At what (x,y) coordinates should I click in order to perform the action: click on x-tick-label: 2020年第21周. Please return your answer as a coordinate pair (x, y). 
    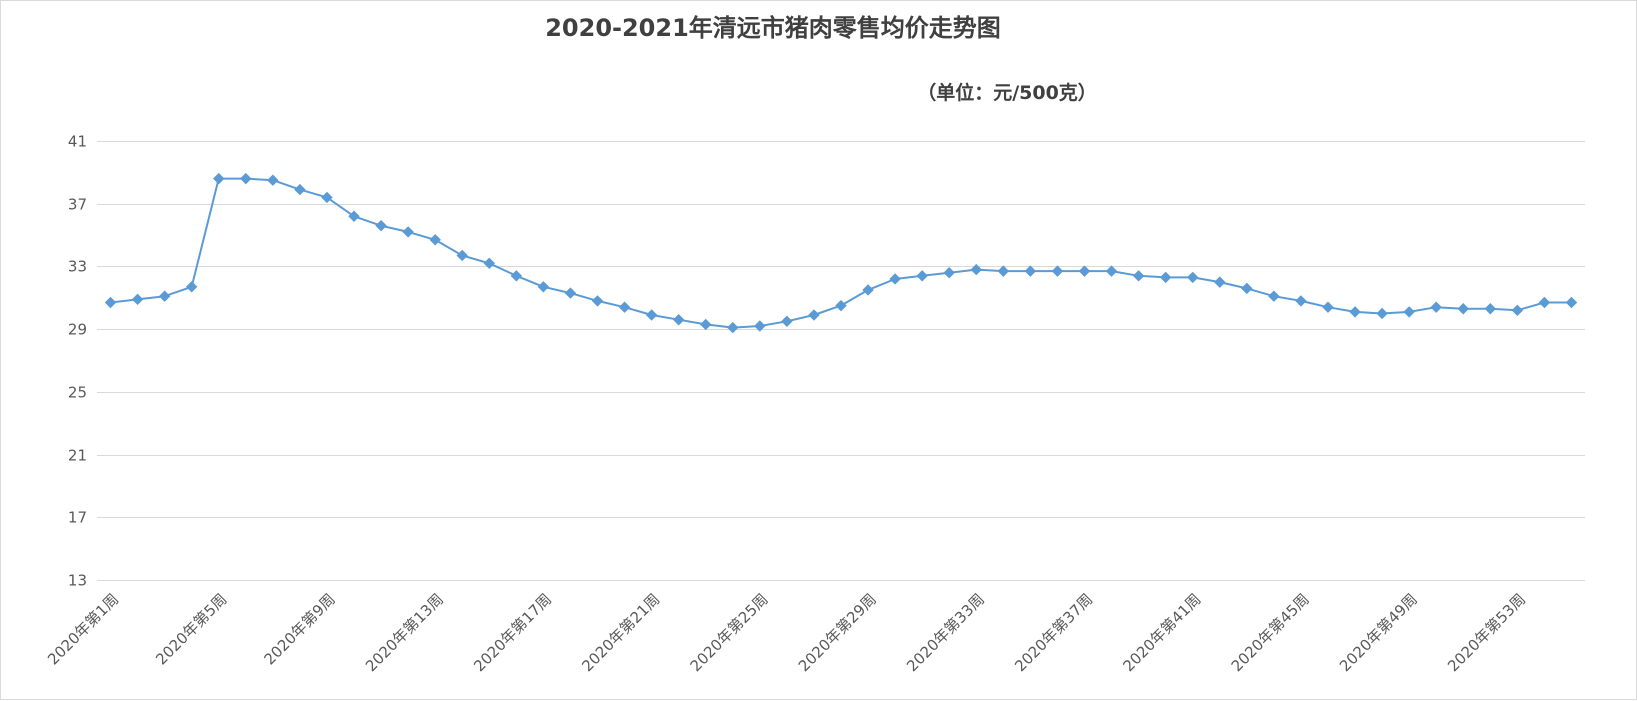
    Looking at the image, I should click on (620, 632).